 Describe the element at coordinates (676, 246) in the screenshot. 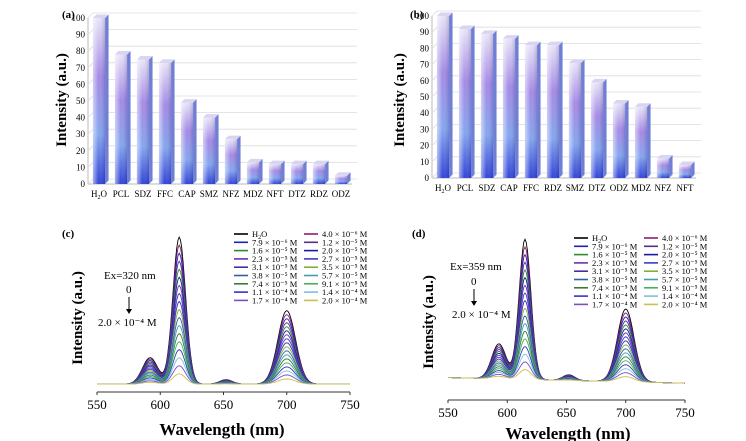

I see `legend-item: 1.2 × 10⁻⁵ M` at that location.